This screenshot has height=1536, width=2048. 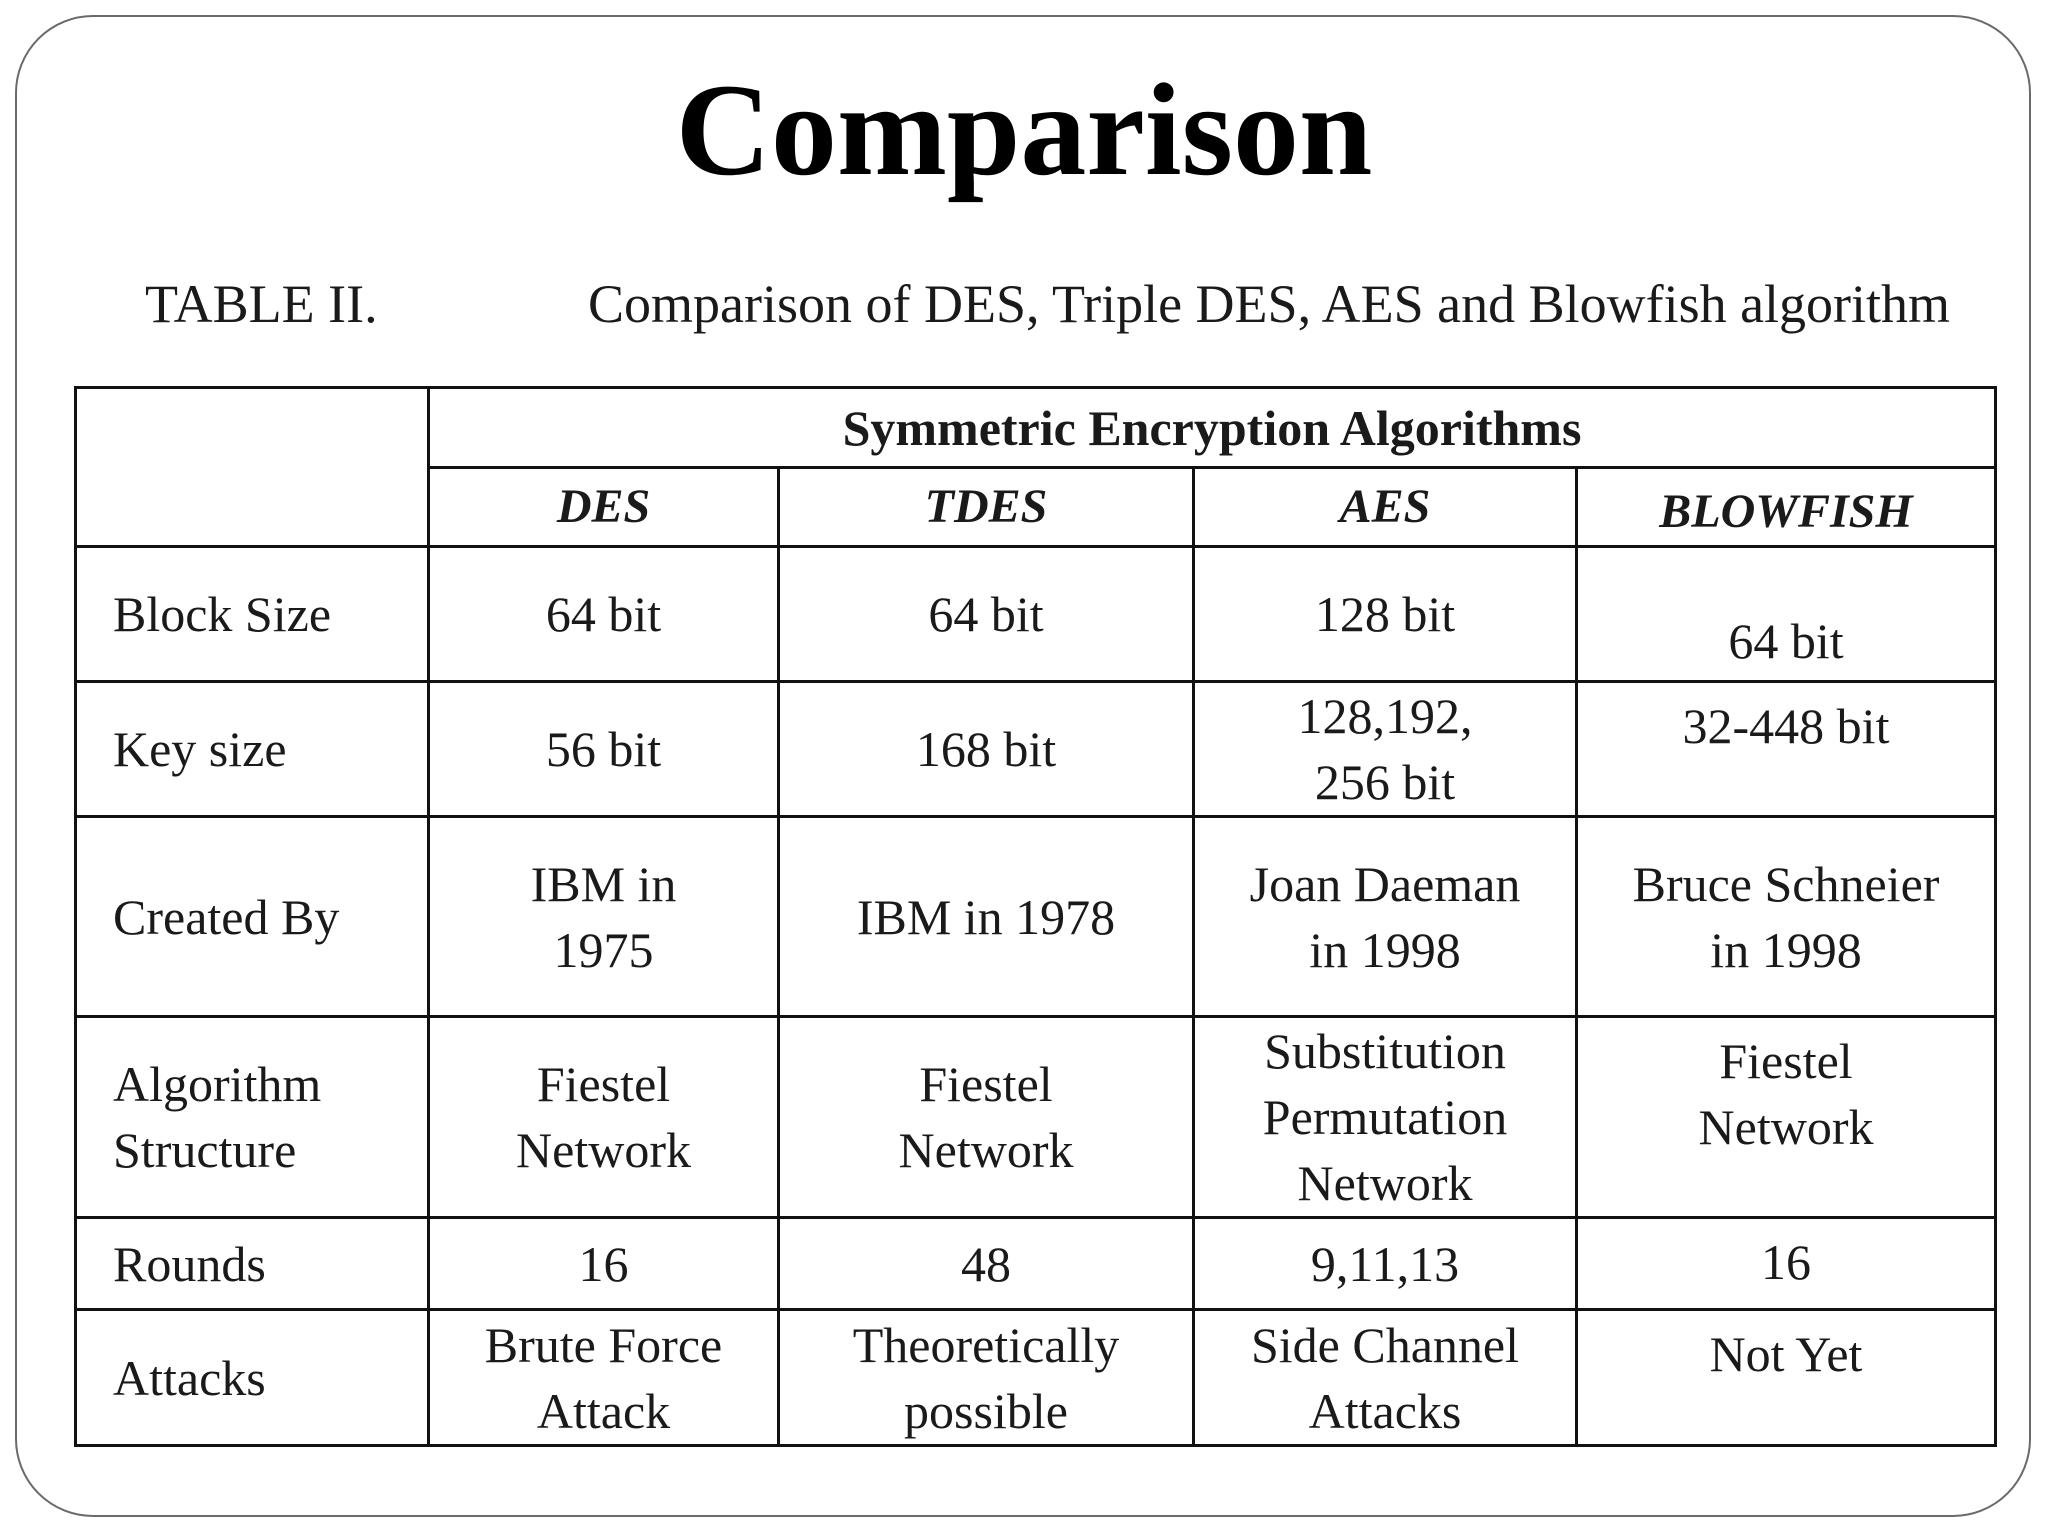 What do you see at coordinates (1212, 427) in the screenshot?
I see `group-header: Symmetric Encryption Algorithms` at bounding box center [1212, 427].